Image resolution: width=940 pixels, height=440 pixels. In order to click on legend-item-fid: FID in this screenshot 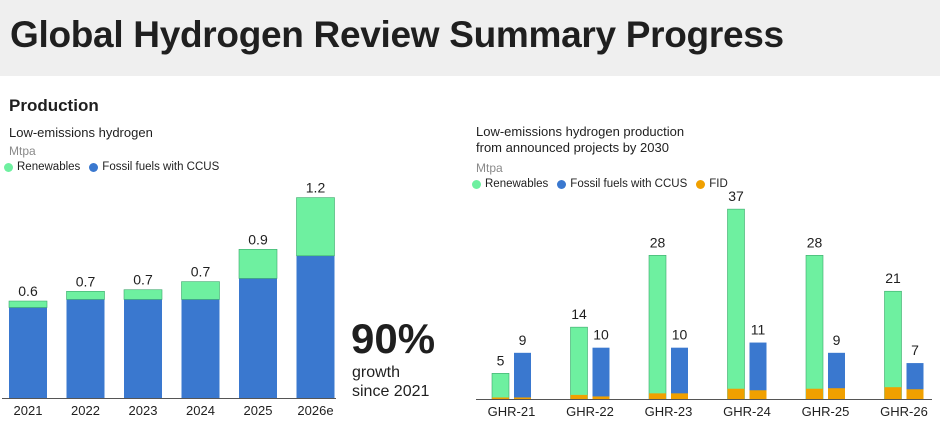, I will do `click(712, 184)`.